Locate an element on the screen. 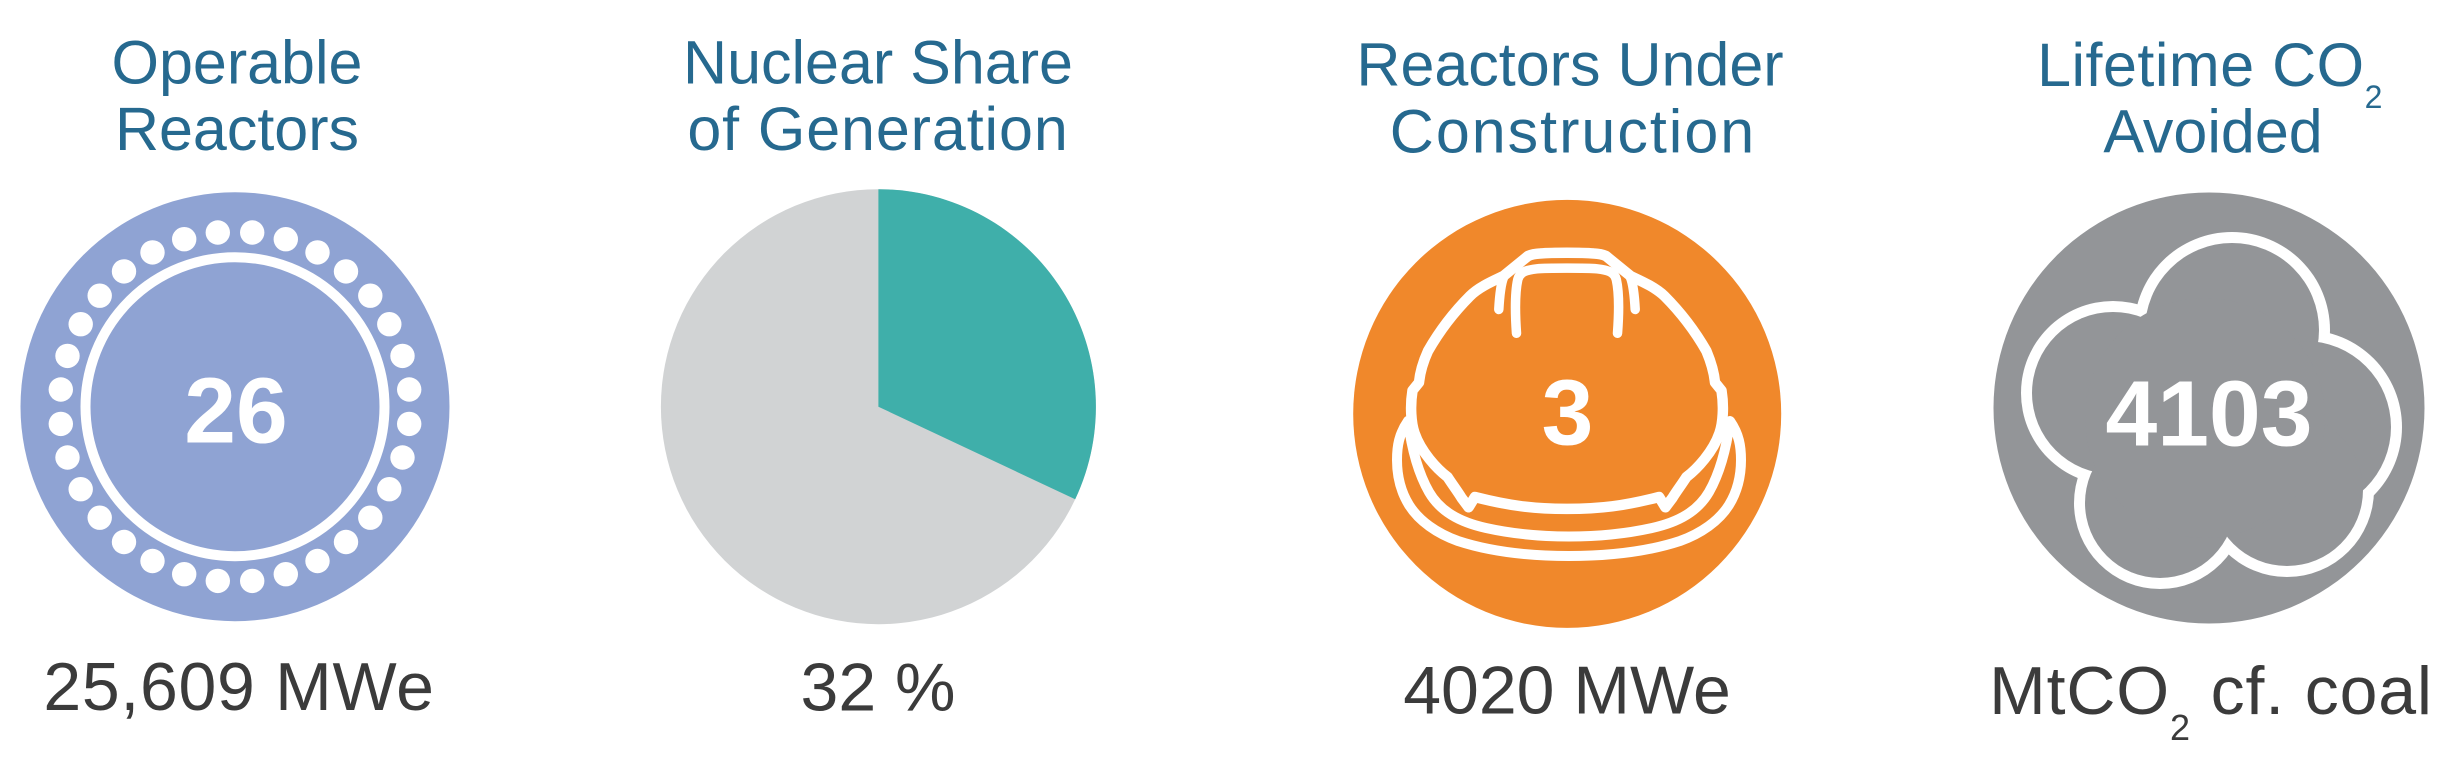  svg-text: Operable is located at coordinates (237, 63).